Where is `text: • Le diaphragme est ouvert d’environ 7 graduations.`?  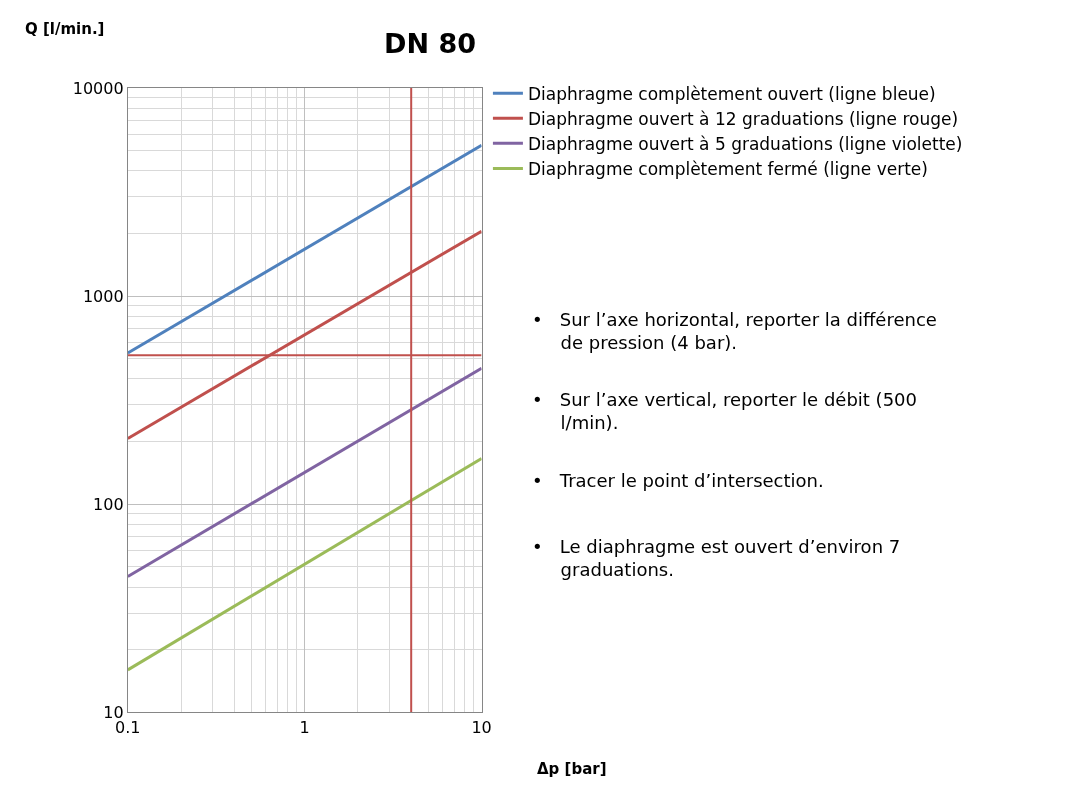
text: • Le diaphragme est ouvert d’environ 7 graduations. is located at coordinates (716, 558).